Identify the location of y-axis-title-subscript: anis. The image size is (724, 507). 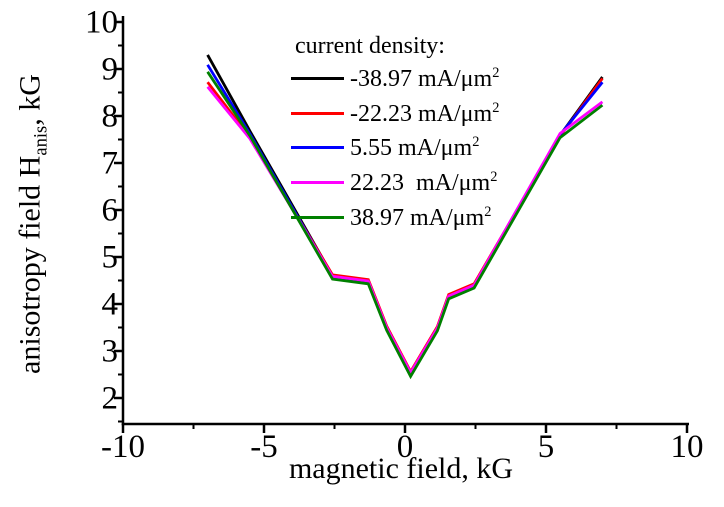
(41, 140).